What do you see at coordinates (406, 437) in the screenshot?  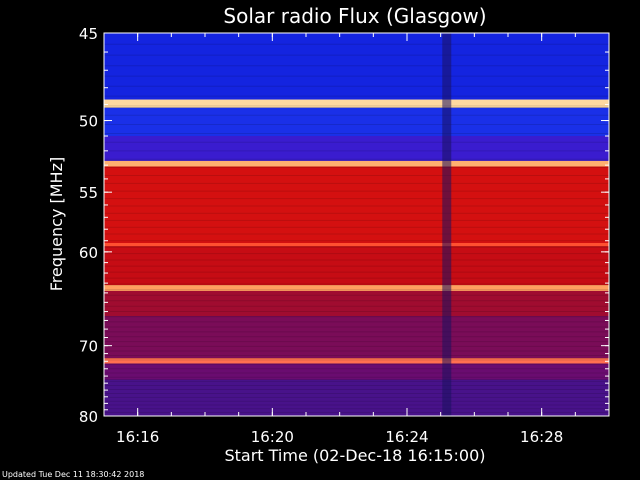 I see `x-tick-label: 16:24` at bounding box center [406, 437].